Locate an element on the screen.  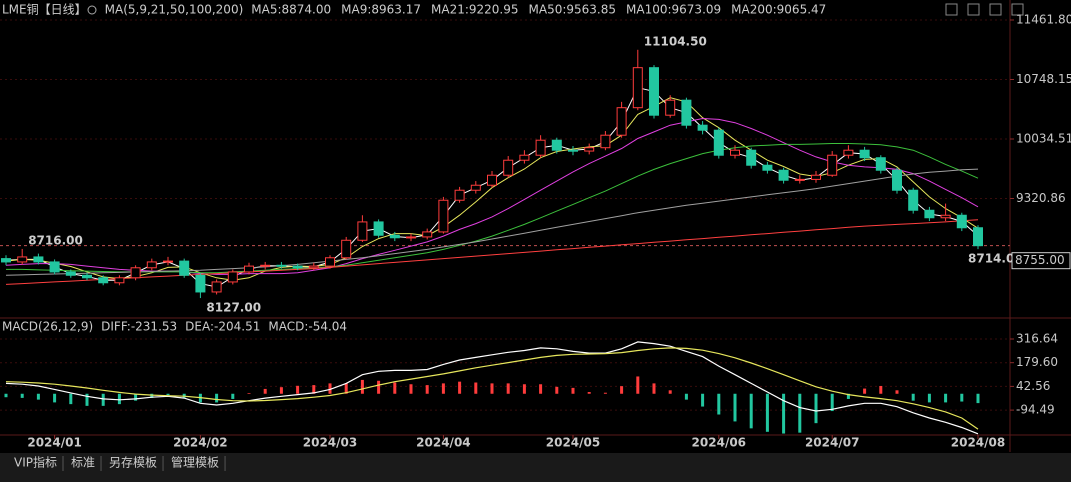
header-text: DEA:-204.51 is located at coordinates (222, 327).